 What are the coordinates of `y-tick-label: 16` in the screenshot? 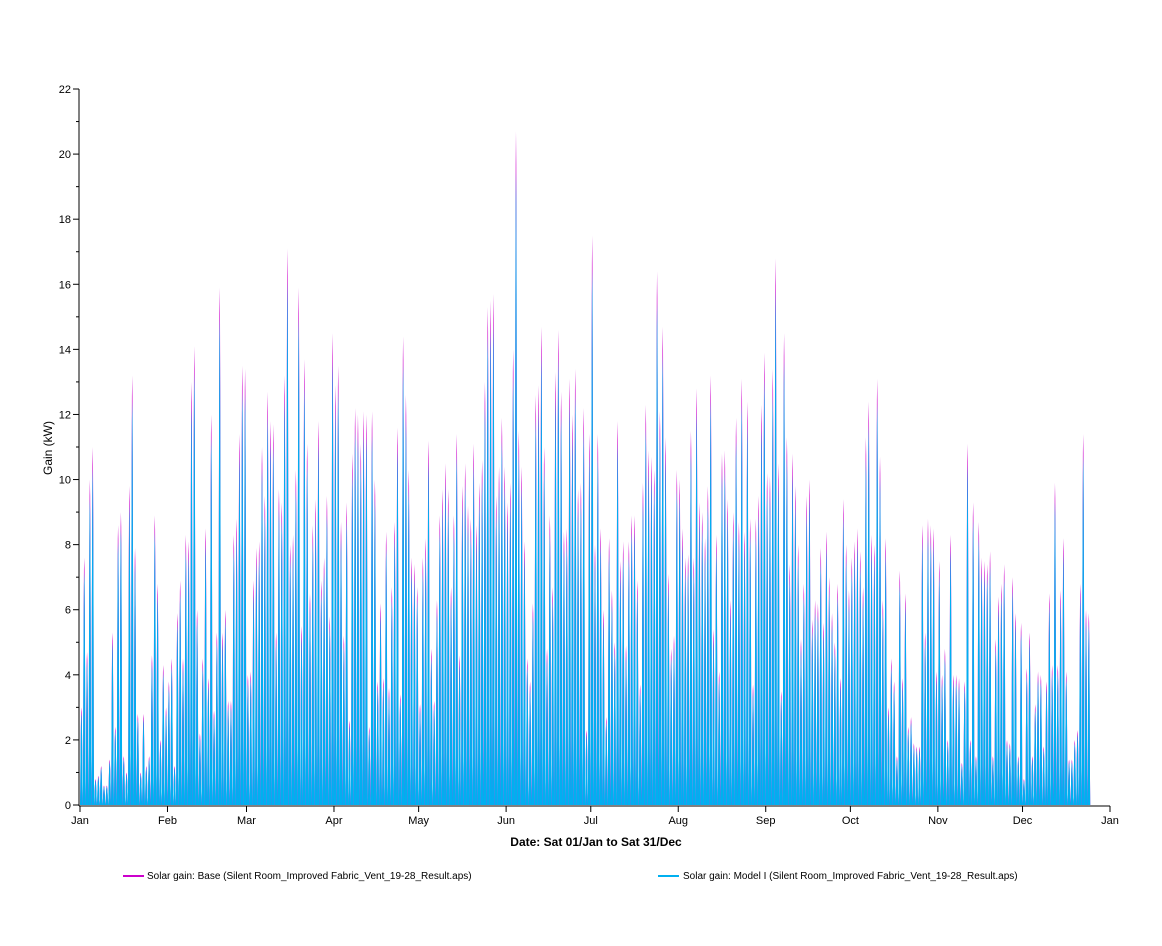 It's located at (65, 285).